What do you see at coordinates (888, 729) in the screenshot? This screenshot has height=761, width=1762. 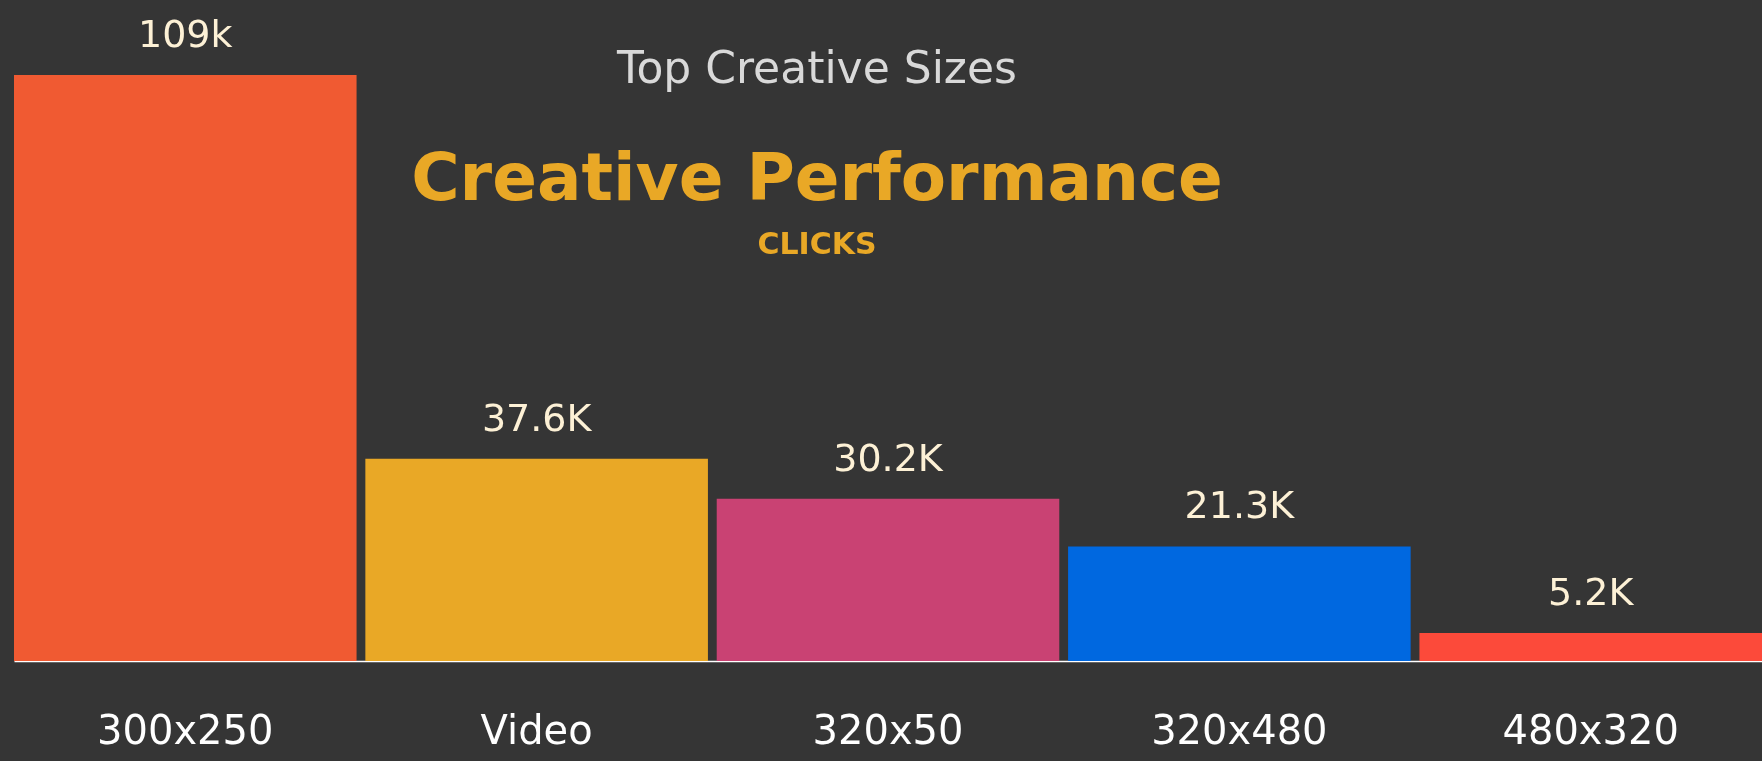 I see `x-tick-label: 320x50` at bounding box center [888, 729].